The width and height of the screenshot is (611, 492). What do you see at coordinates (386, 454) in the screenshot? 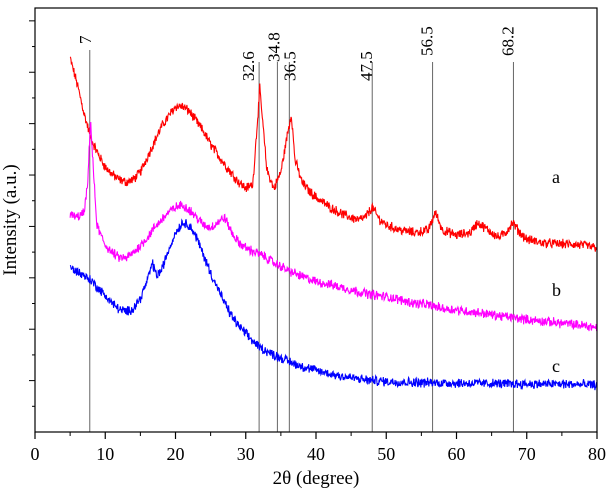
I see `x-tick-label: 50` at bounding box center [386, 454].